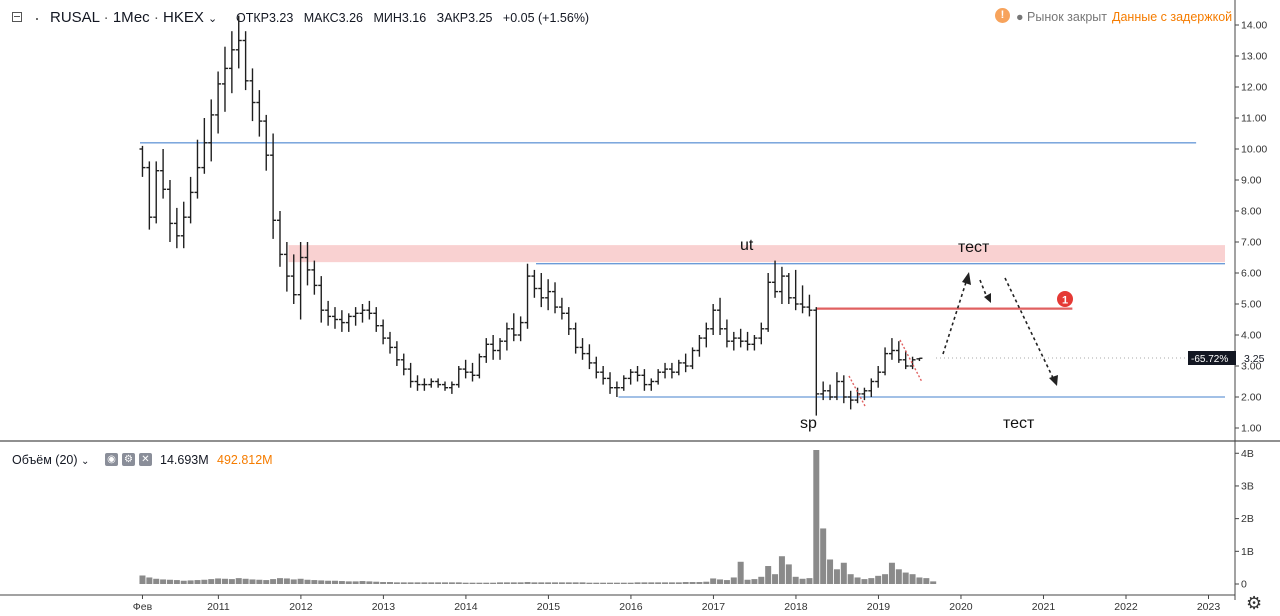 The width and height of the screenshot is (1280, 616). Describe the element at coordinates (1065, 299) in the screenshot. I see `alert-marker` at that location.